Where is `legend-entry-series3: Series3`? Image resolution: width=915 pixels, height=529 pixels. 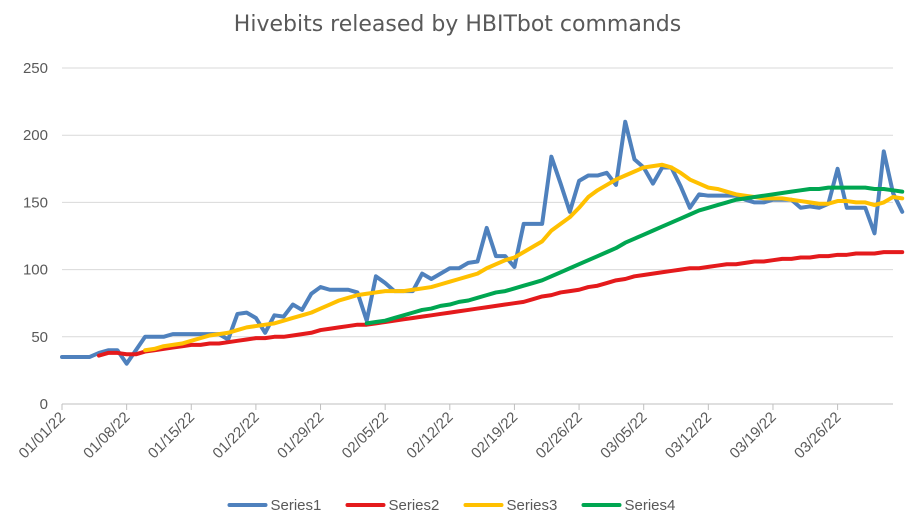
legend-entry-series3: Series3 is located at coordinates (510, 505).